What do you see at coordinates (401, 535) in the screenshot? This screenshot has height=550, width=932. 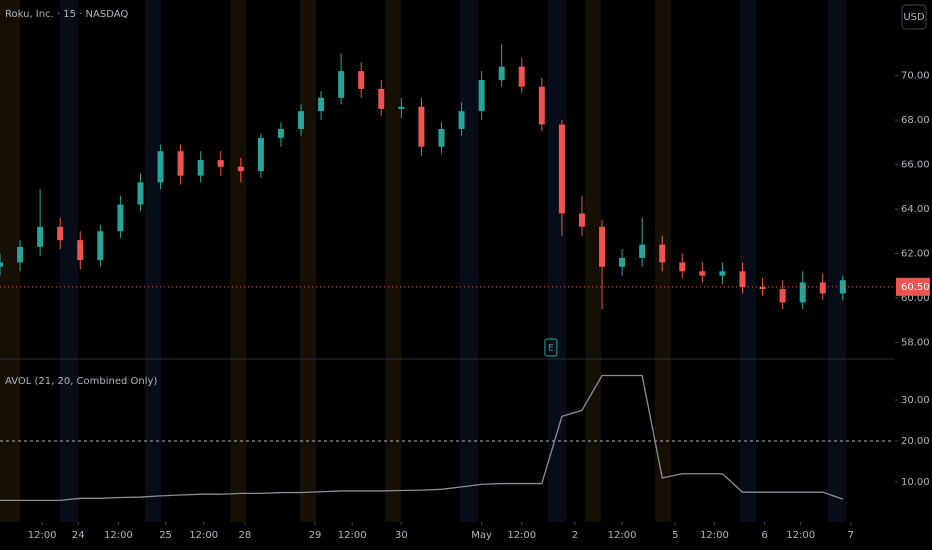 I see `x-tick-label: 30` at bounding box center [401, 535].